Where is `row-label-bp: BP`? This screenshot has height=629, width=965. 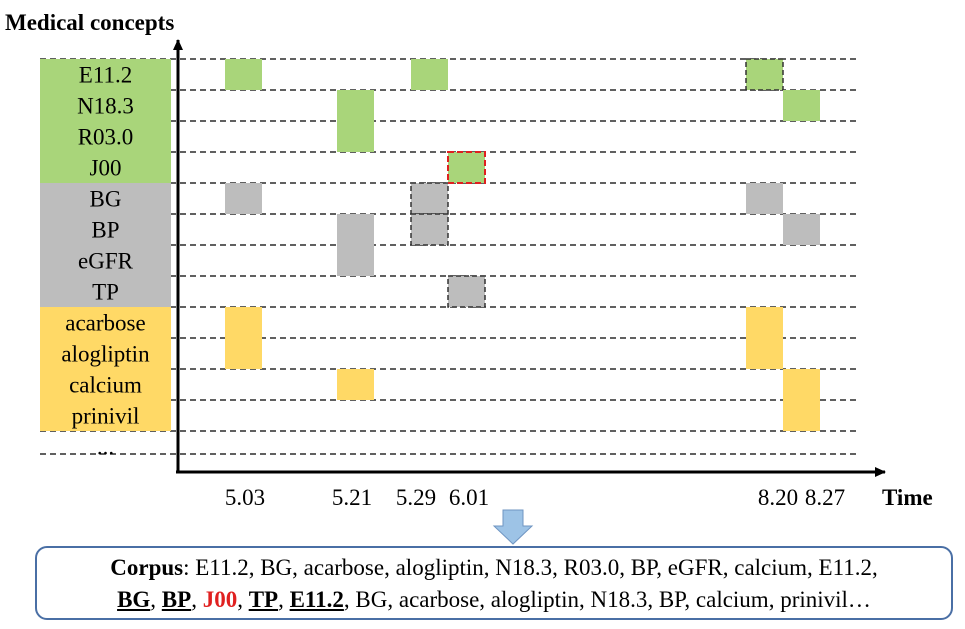
row-label-bp: BP is located at coordinates (105, 230).